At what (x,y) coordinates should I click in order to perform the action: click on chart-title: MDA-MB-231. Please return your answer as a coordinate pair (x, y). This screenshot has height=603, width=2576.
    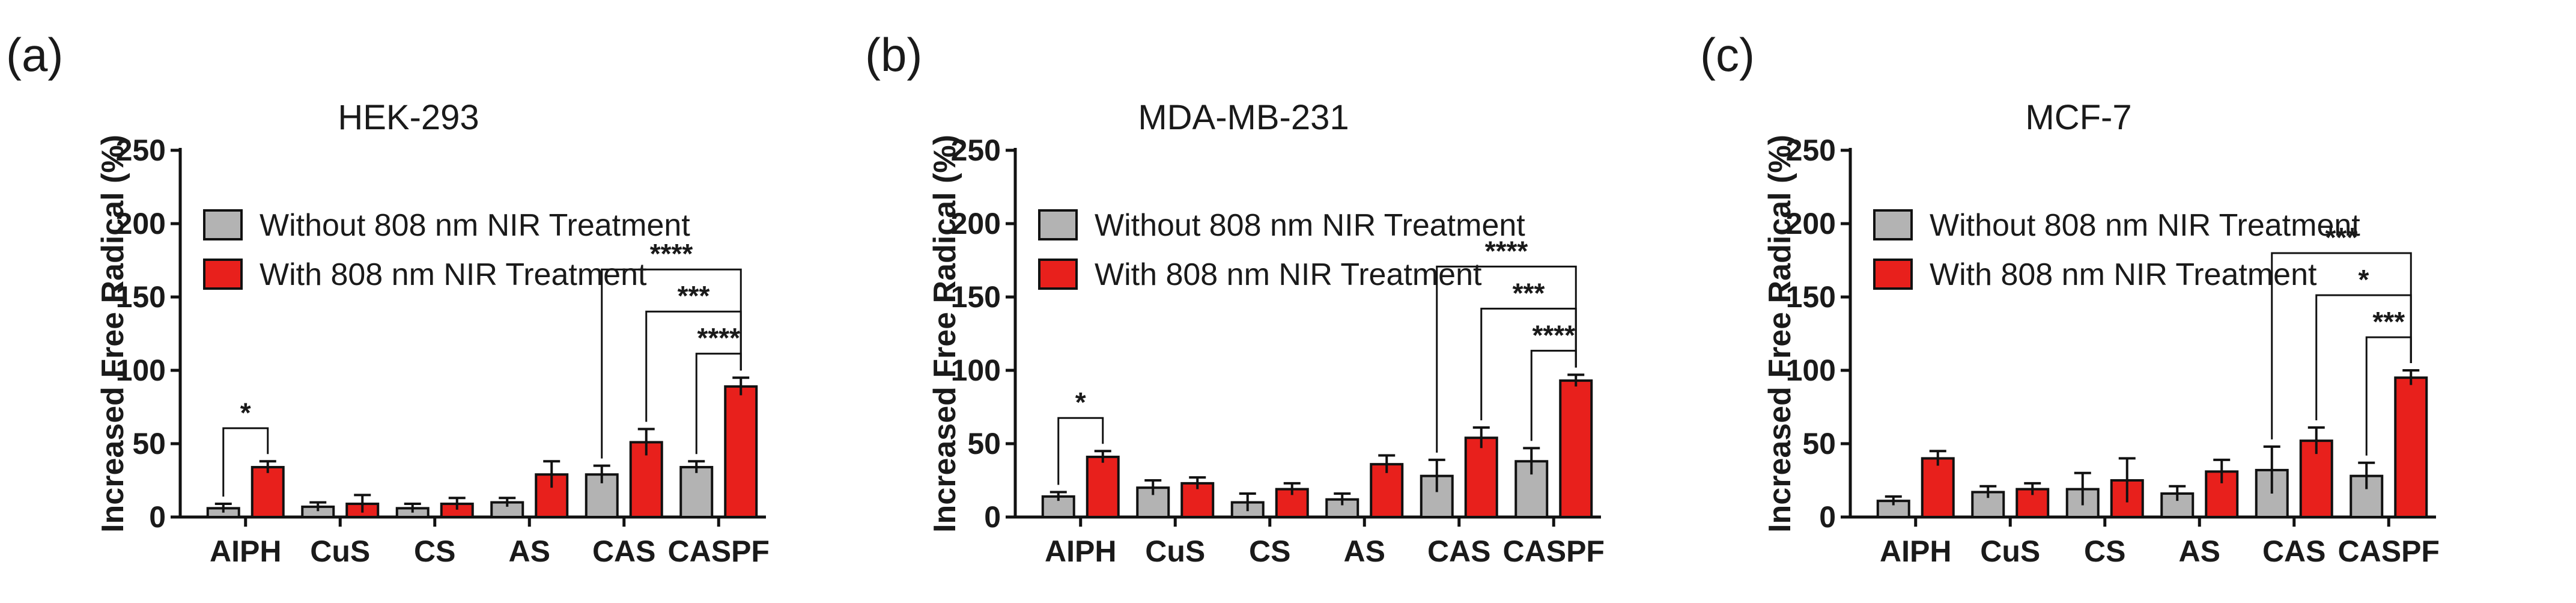
    Looking at the image, I should click on (1243, 117).